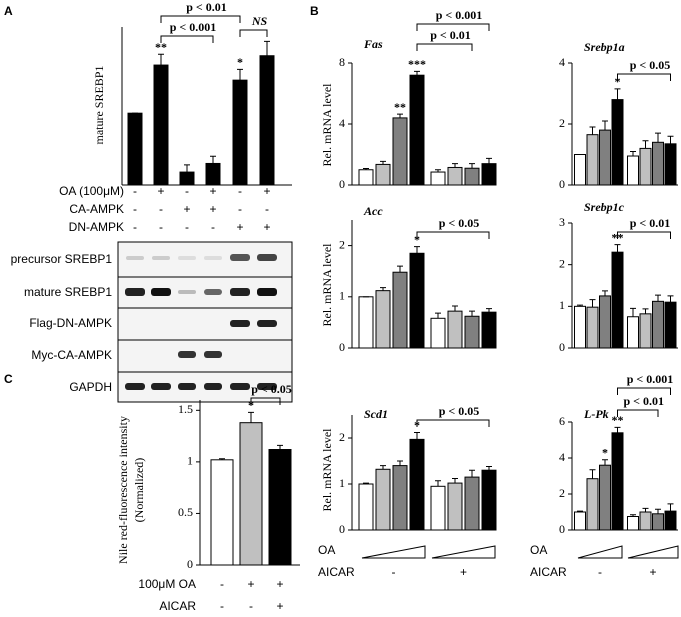  What do you see at coordinates (336, 572) in the screenshot?
I see `treatment-label: AICAR` at bounding box center [336, 572].